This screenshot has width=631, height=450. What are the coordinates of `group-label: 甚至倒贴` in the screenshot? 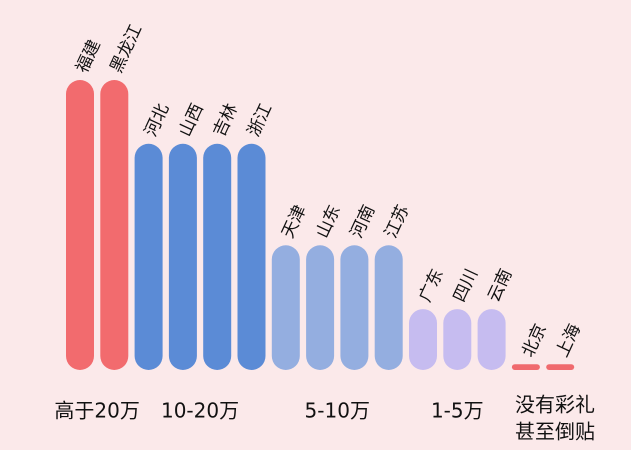 It's located at (555, 432).